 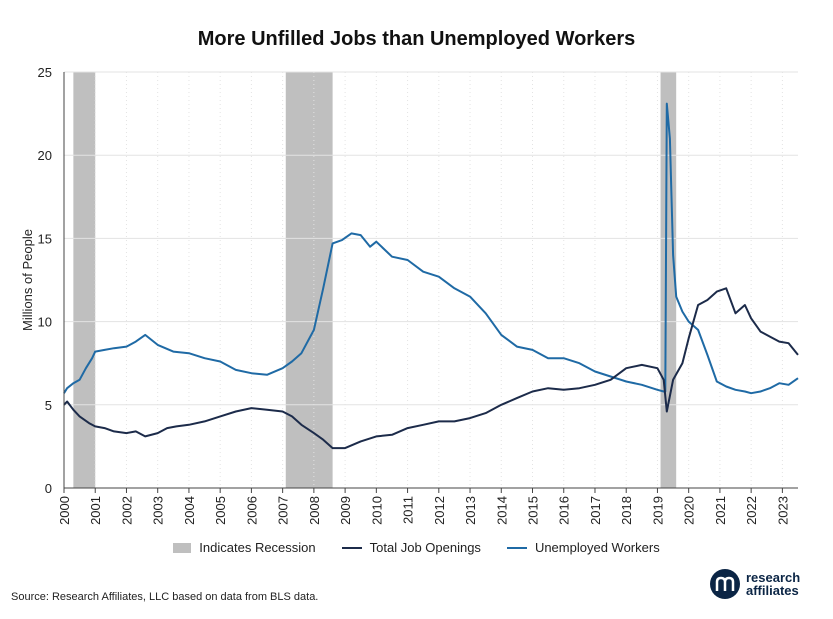 What do you see at coordinates (182, 547) in the screenshot?
I see `legend-swatch-recession` at bounding box center [182, 547].